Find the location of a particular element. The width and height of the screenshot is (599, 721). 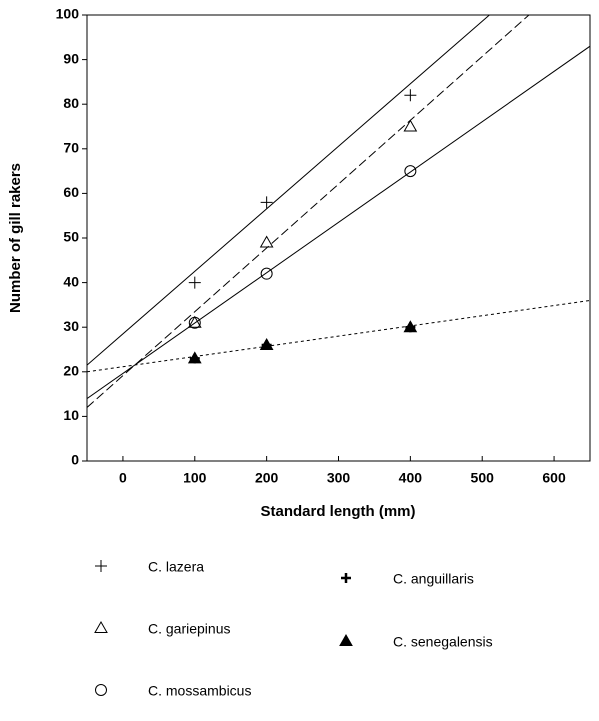

y-tick-label: 70 is located at coordinates (71, 148).